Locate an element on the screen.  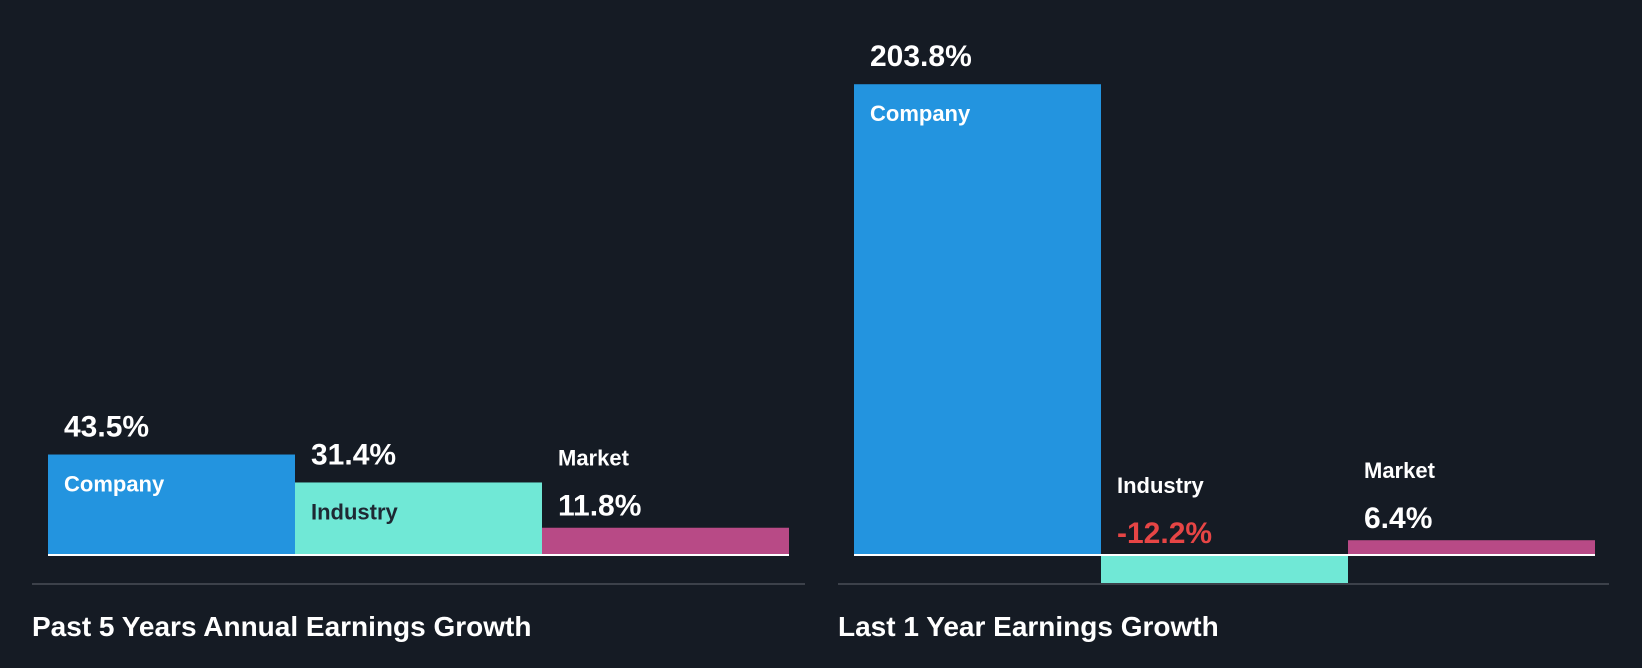
market-value-label: 6.4% is located at coordinates (1398, 518).